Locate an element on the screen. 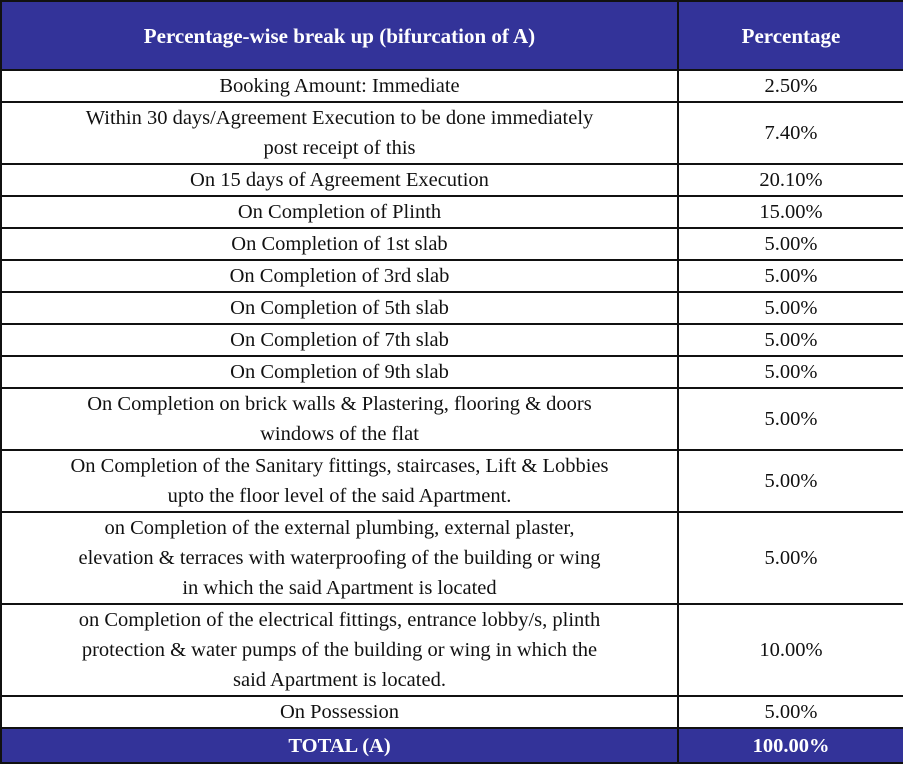 The image size is (903, 768). stage-percentage: 10.00% is located at coordinates (790, 650).